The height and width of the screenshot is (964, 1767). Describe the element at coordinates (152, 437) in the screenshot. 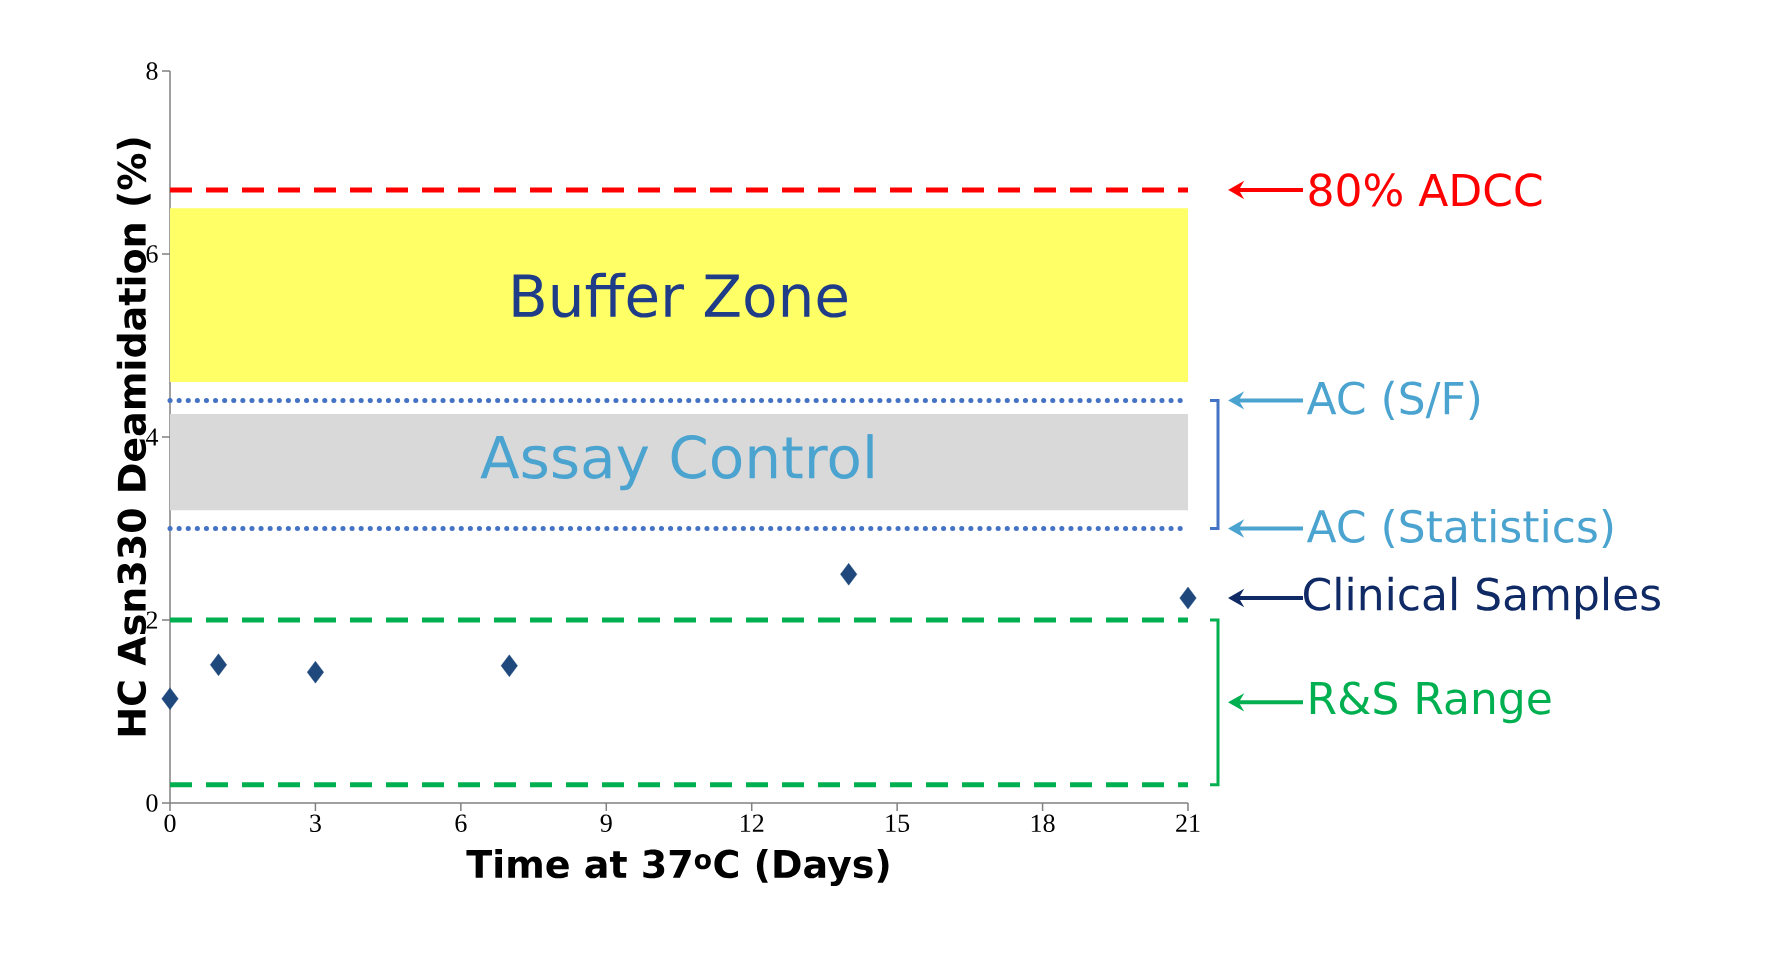

I see `y-tick-label: 4` at that location.